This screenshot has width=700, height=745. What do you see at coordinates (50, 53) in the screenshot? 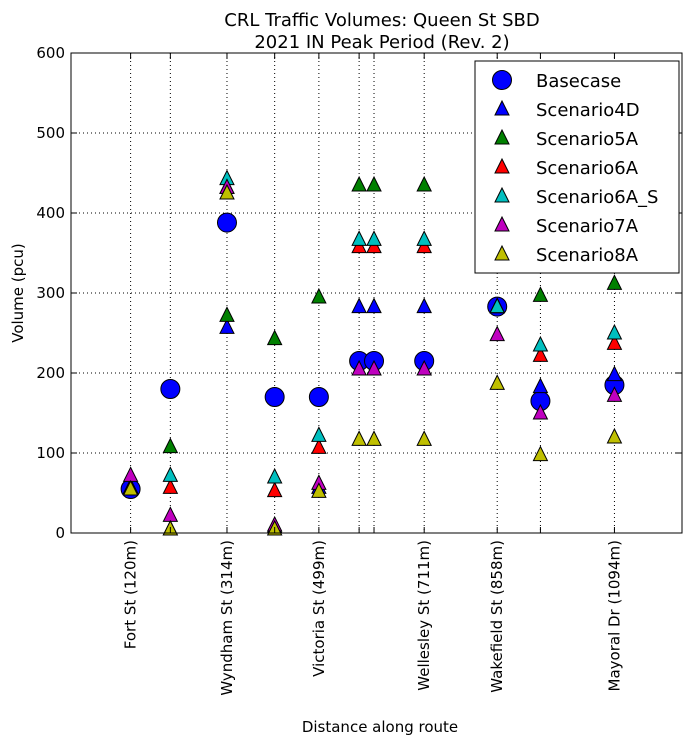
I see `y-tick-label: 600` at bounding box center [50, 53].